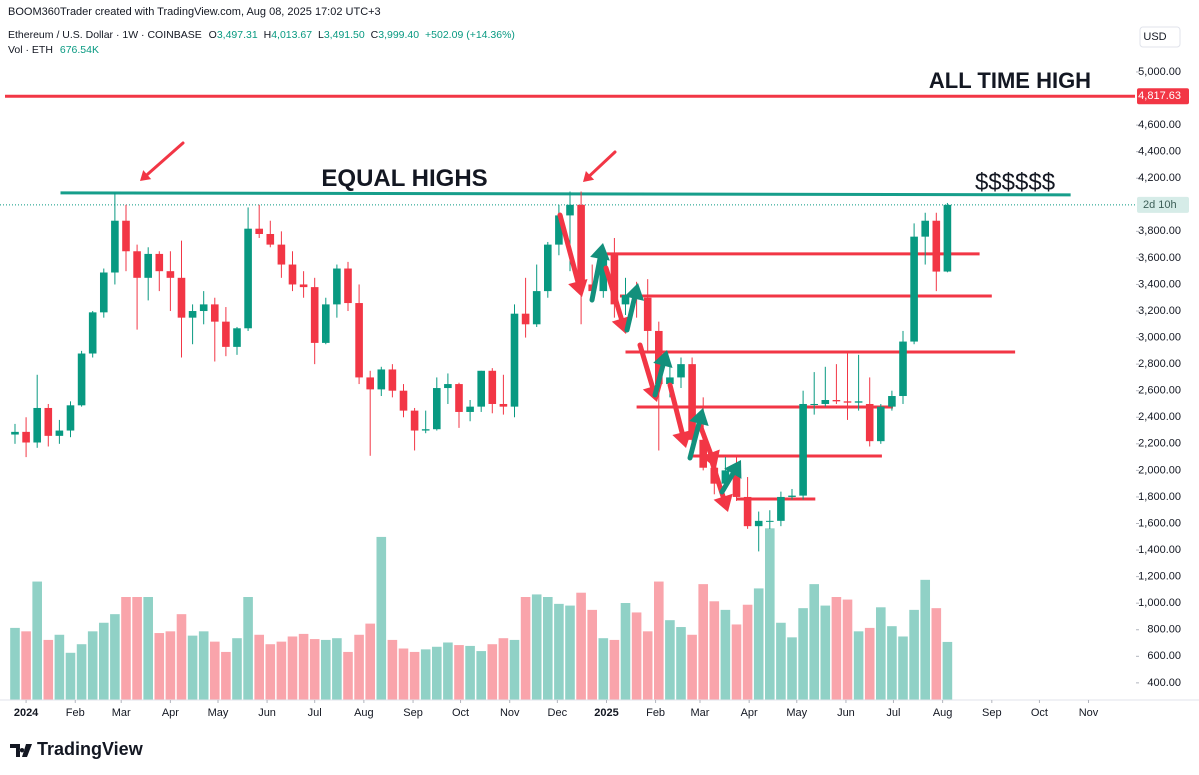 The height and width of the screenshot is (775, 1199). I want to click on y-tick-label: 1,200.00, so click(1159, 577).